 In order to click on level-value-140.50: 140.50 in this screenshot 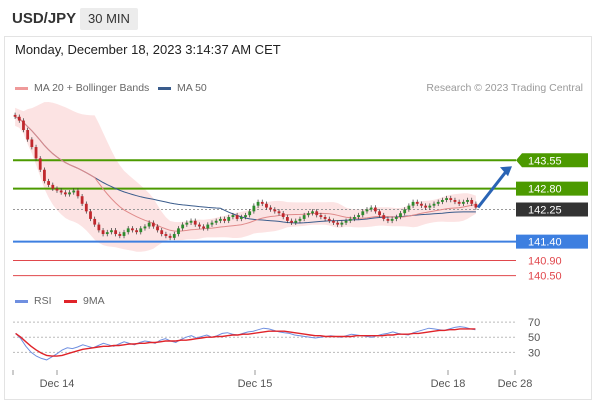, I will do `click(545, 277)`.